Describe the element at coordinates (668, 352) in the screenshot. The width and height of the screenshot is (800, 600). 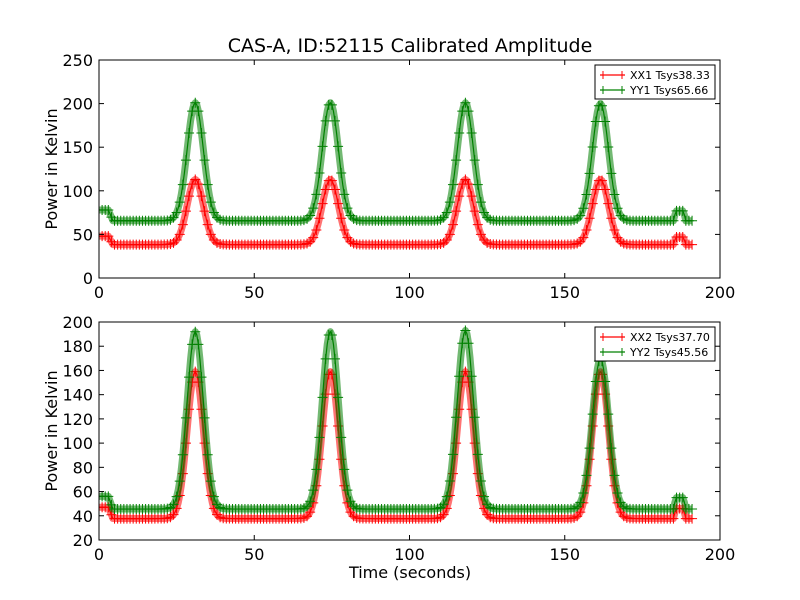
I see `legend-label: YY2 Tsys45.56` at that location.